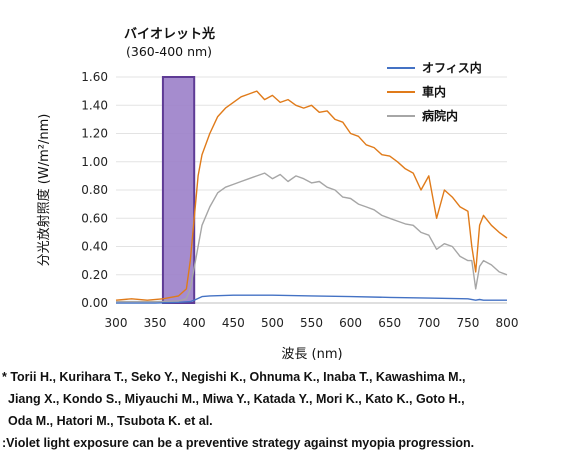  What do you see at coordinates (233, 323) in the screenshot?
I see `x-tick-label: 450` at bounding box center [233, 323].